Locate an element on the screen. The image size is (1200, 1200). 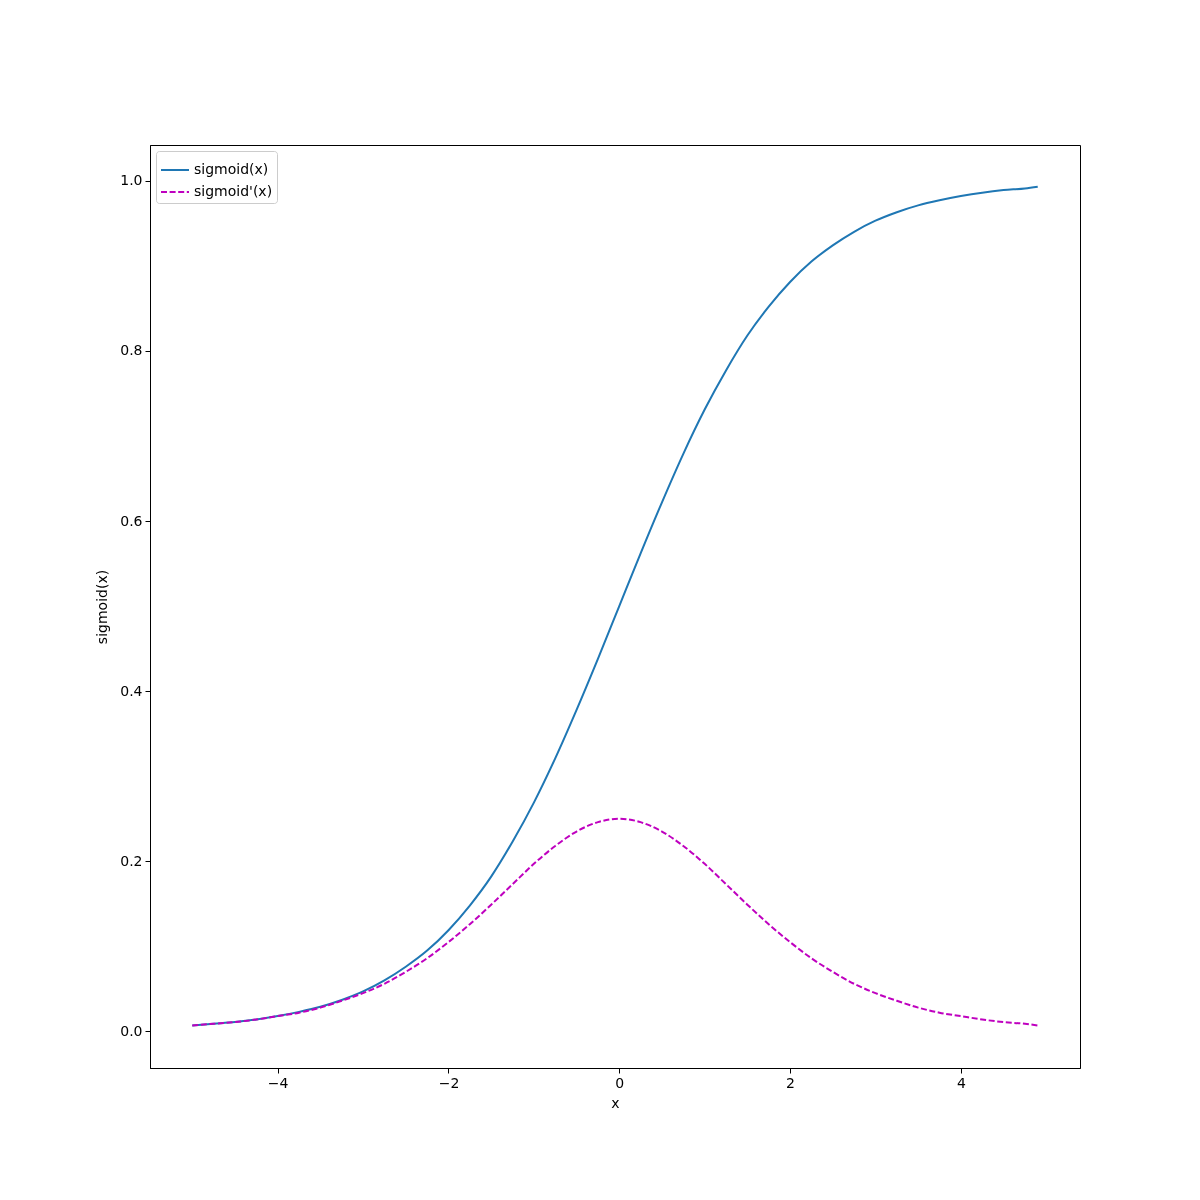
y-tick-label: 0.0 is located at coordinates (131, 1030).